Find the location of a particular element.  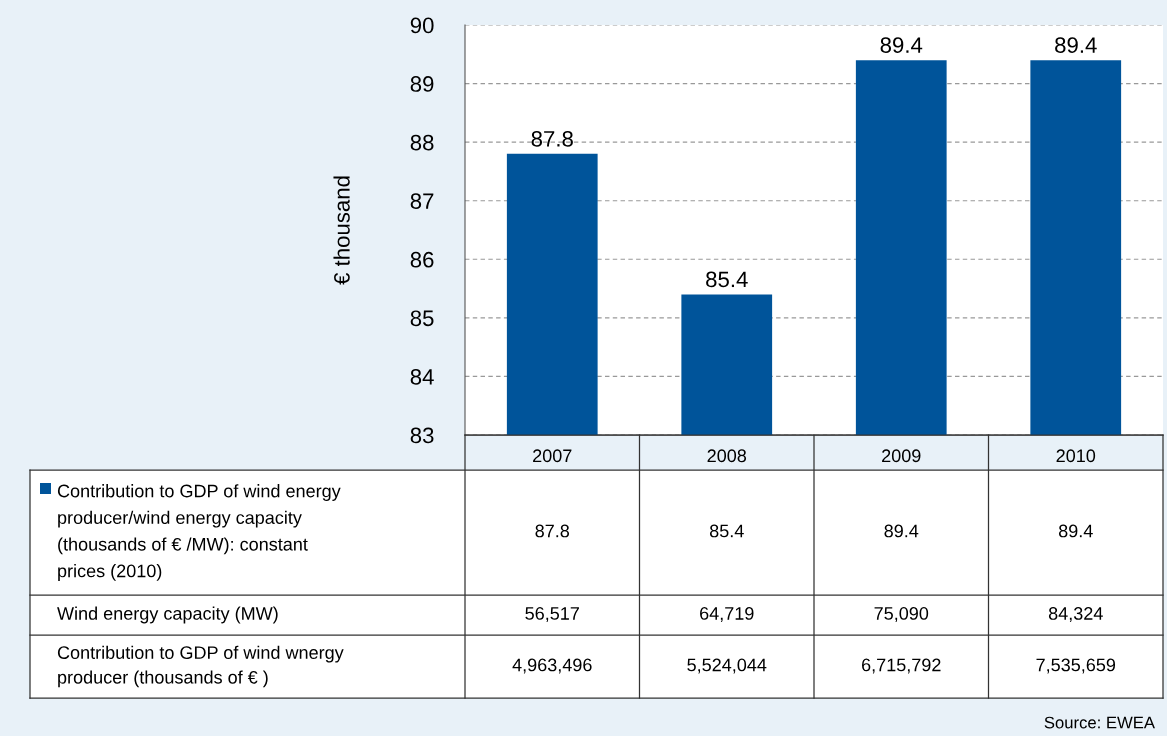

text: Wind energy capacity (MW) is located at coordinates (167, 615).